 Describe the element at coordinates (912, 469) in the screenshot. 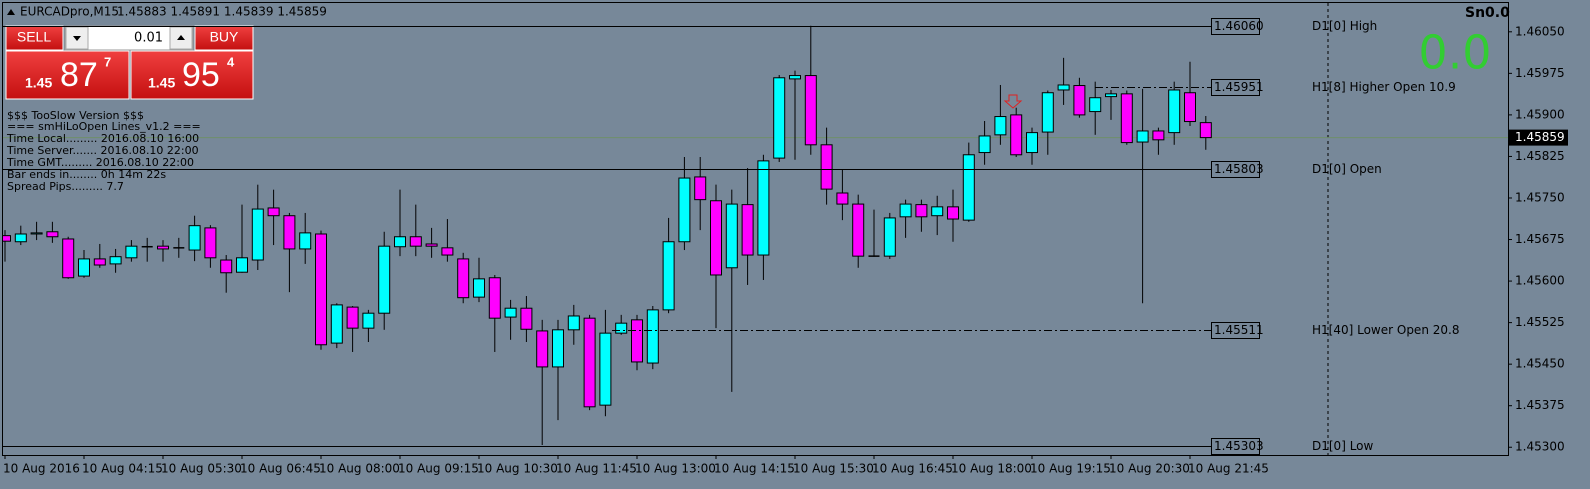

I see `x-tick-label: 10 Aug 16:45` at that location.